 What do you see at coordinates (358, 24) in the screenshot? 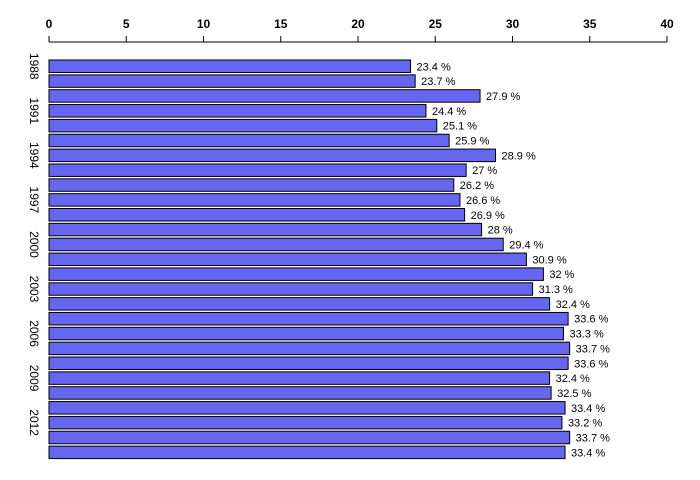
I see `x-tick-label: 20` at bounding box center [358, 24].